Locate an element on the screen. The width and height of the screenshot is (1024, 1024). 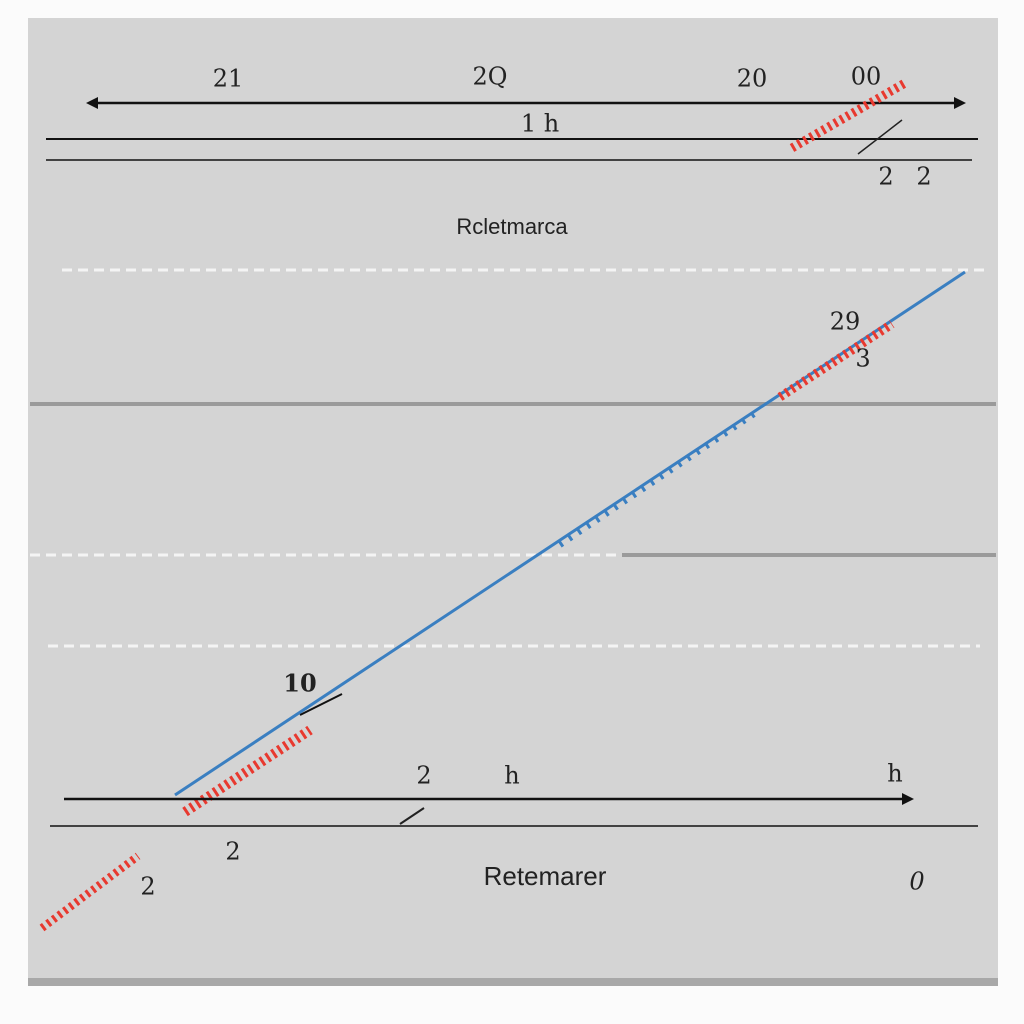
label: 0 is located at coordinates (916, 882).